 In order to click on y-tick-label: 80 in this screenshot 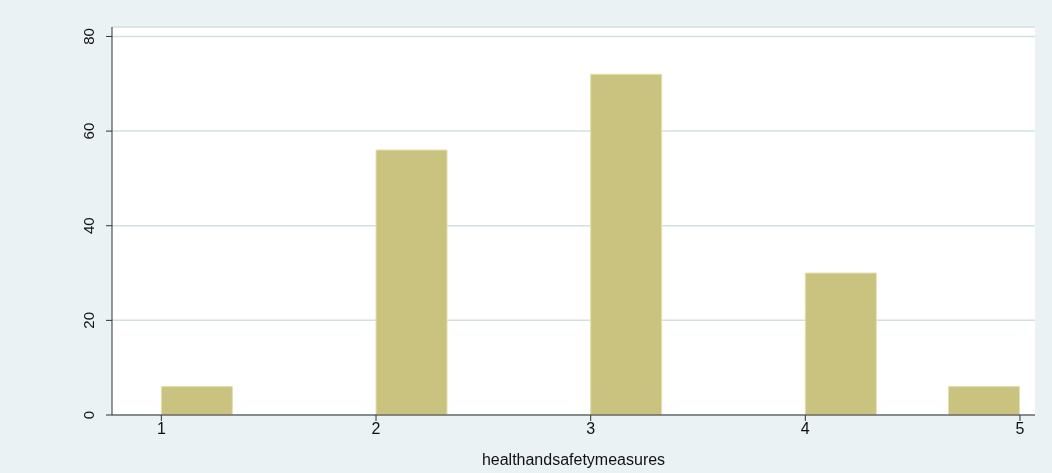, I will do `click(88, 36)`.